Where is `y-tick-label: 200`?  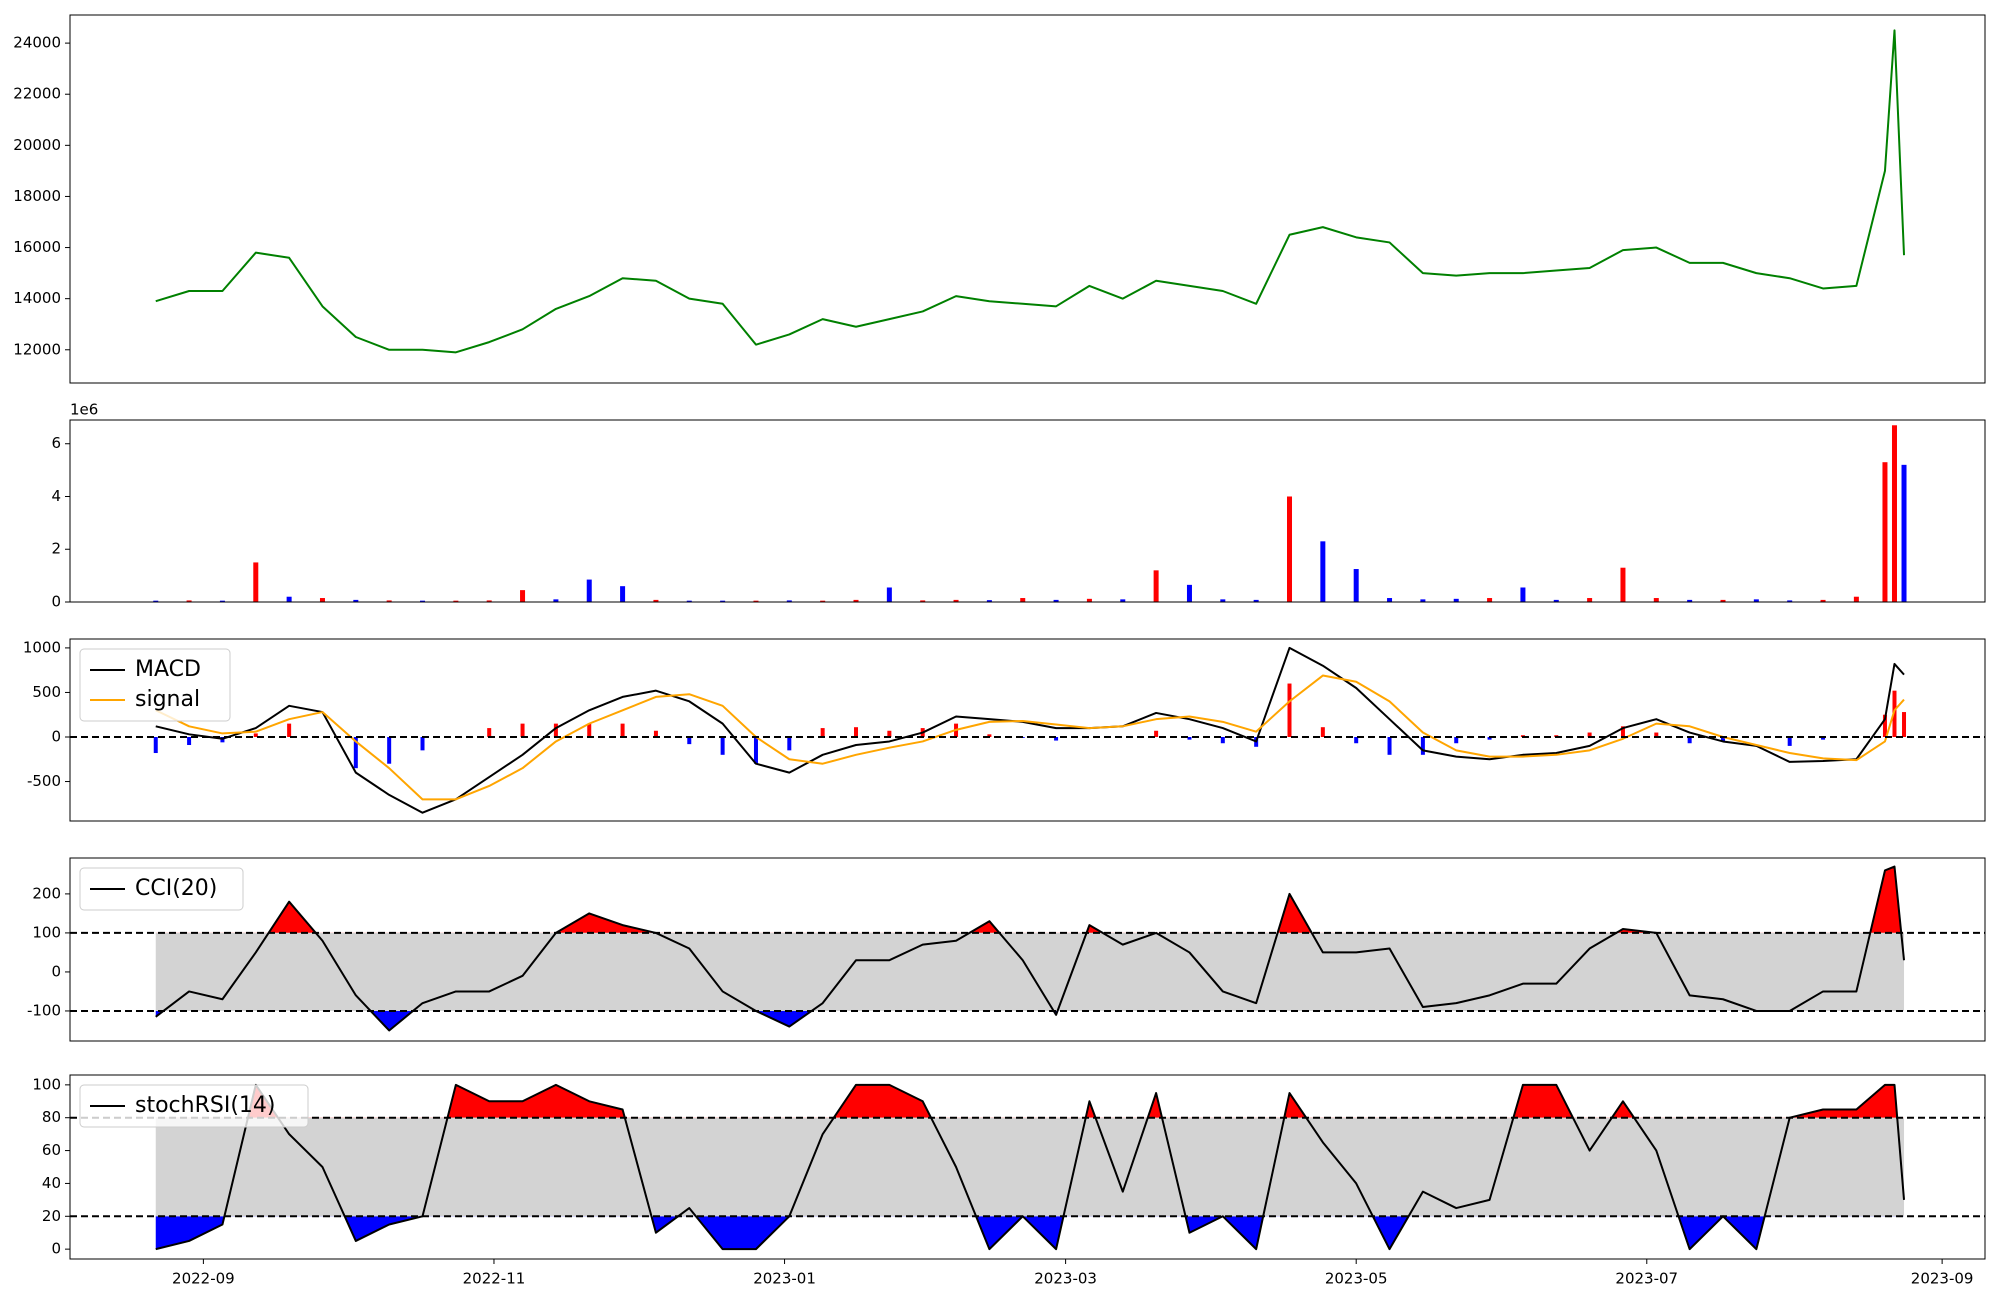 y-tick-label: 200 is located at coordinates (46, 893).